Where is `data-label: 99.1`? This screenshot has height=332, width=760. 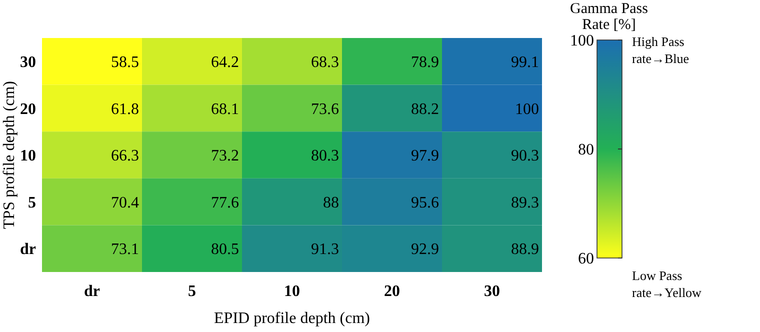 data-label: 99.1 is located at coordinates (525, 62).